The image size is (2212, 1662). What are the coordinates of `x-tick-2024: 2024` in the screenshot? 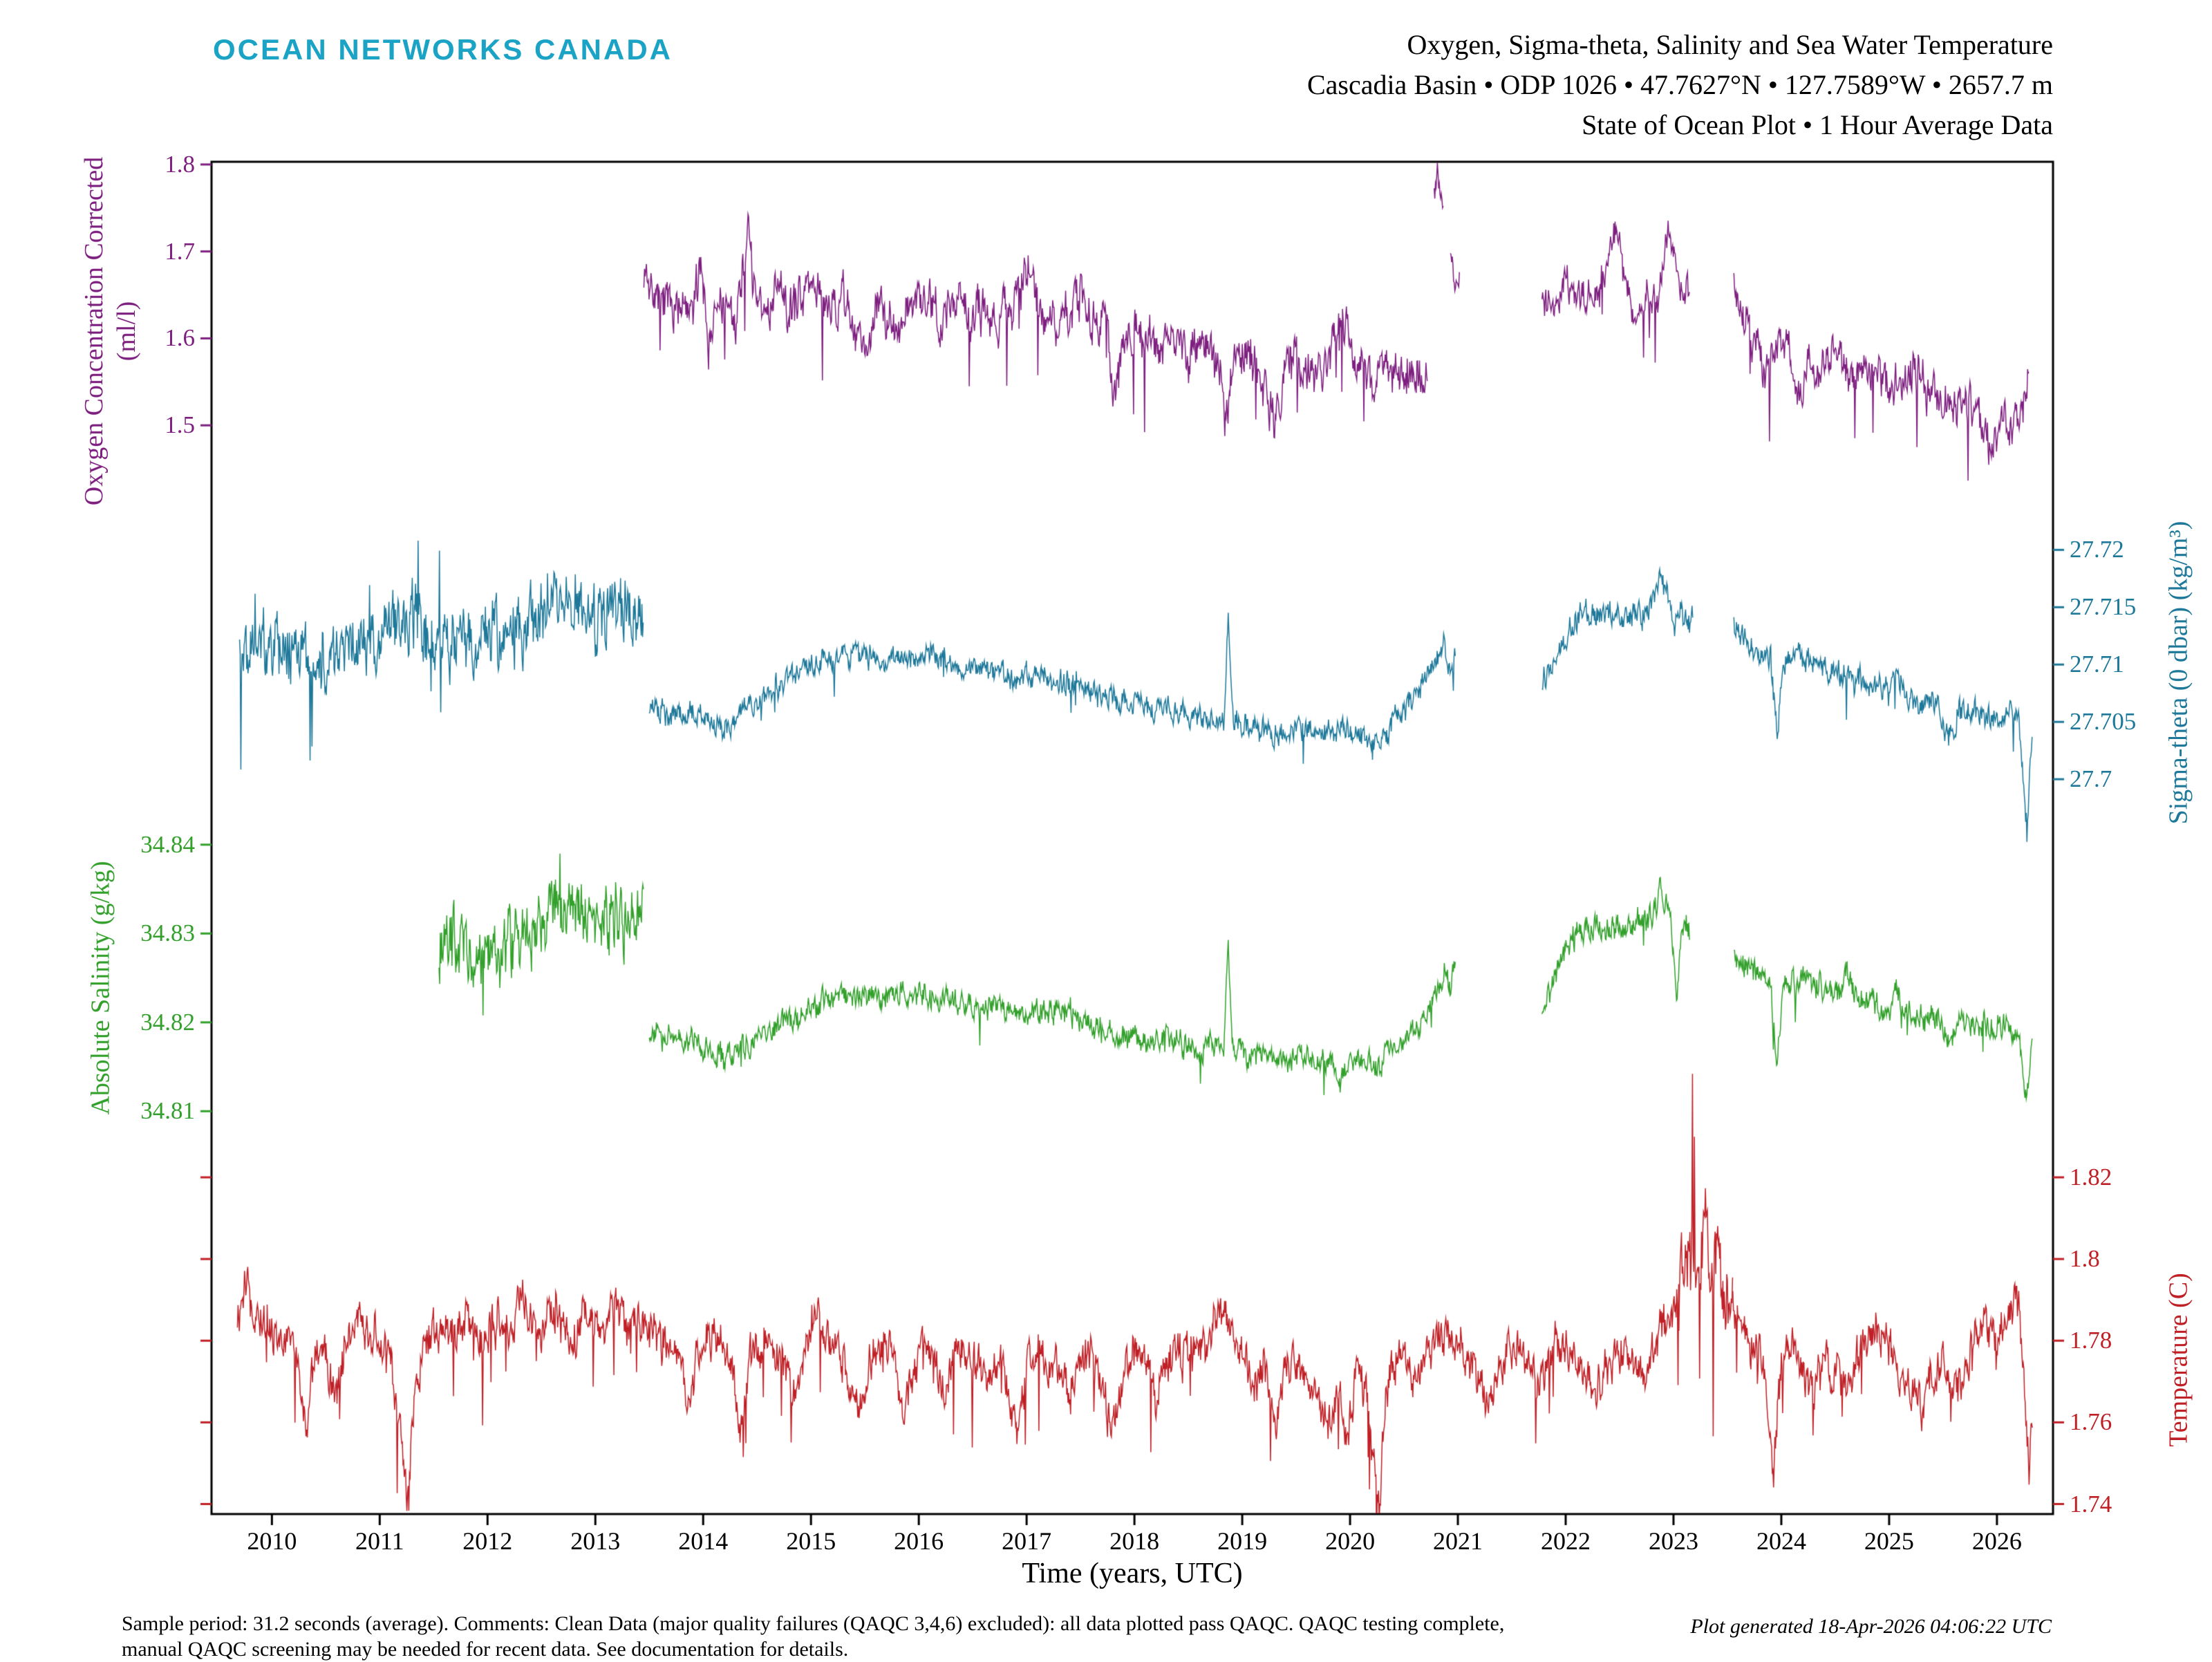 It's located at (1781, 1541).